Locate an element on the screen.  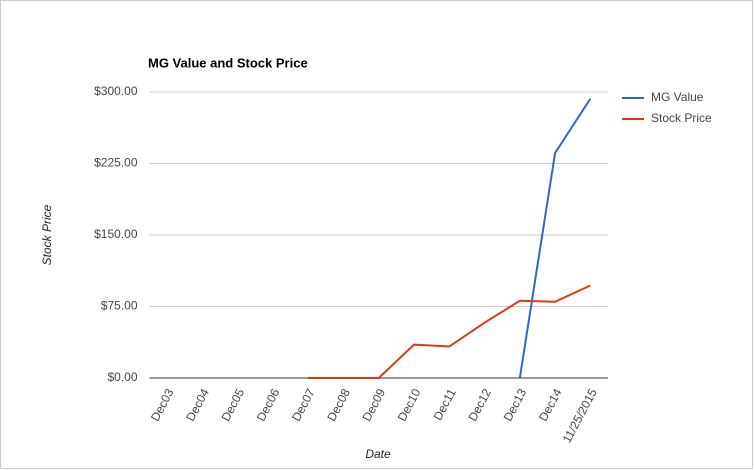
legend-label: MG Value is located at coordinates (677, 97).